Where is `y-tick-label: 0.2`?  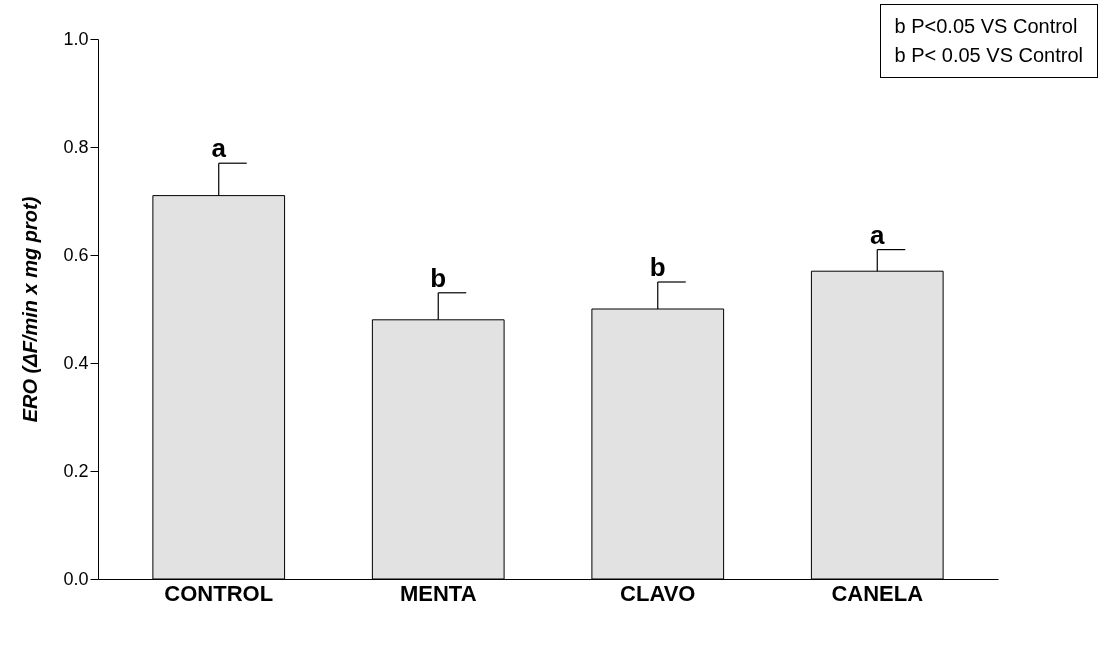
y-tick-label: 0.2 is located at coordinates (76, 470).